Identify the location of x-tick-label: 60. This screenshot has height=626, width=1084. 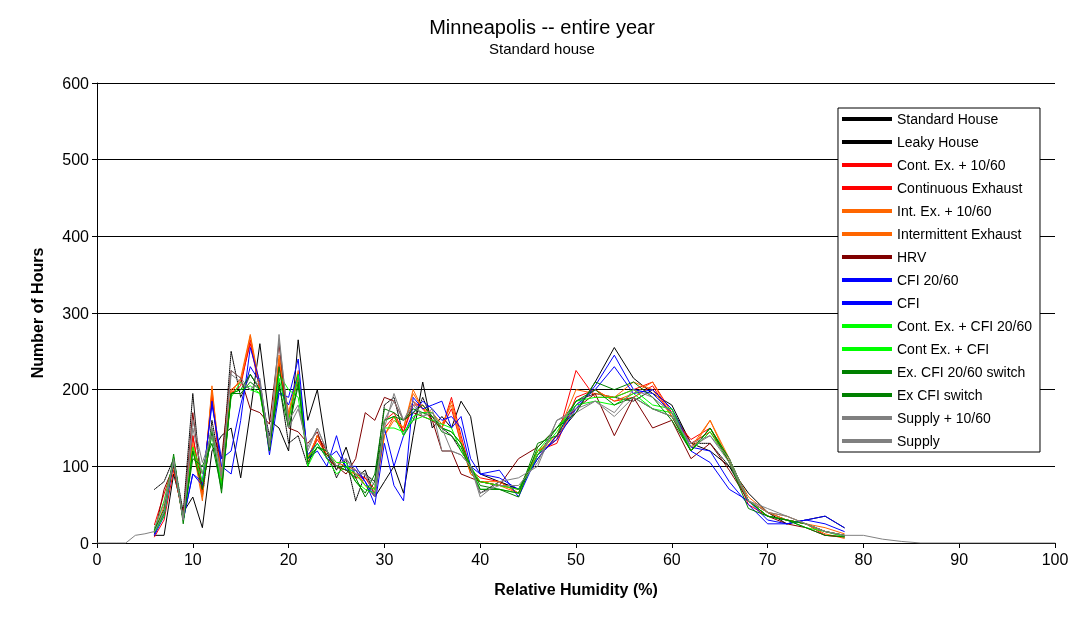
(671, 559).